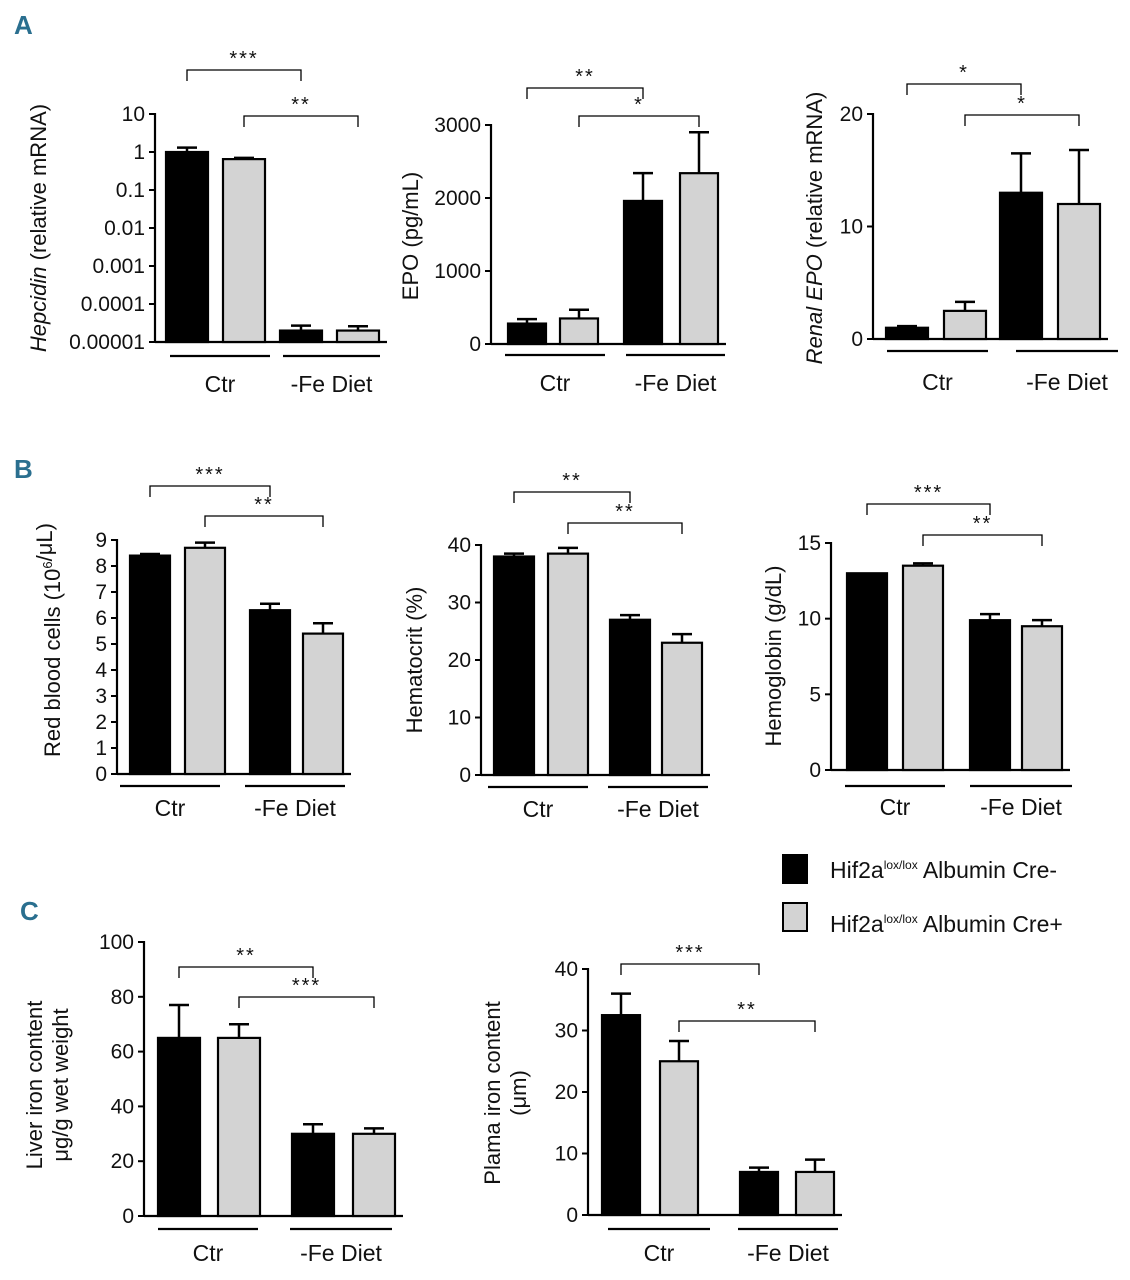 The height and width of the screenshot is (1280, 1130). Describe the element at coordinates (919, 869) in the screenshot. I see `legend-item-cre-minus: Hif2alox/lox Albumin Cre-` at that location.